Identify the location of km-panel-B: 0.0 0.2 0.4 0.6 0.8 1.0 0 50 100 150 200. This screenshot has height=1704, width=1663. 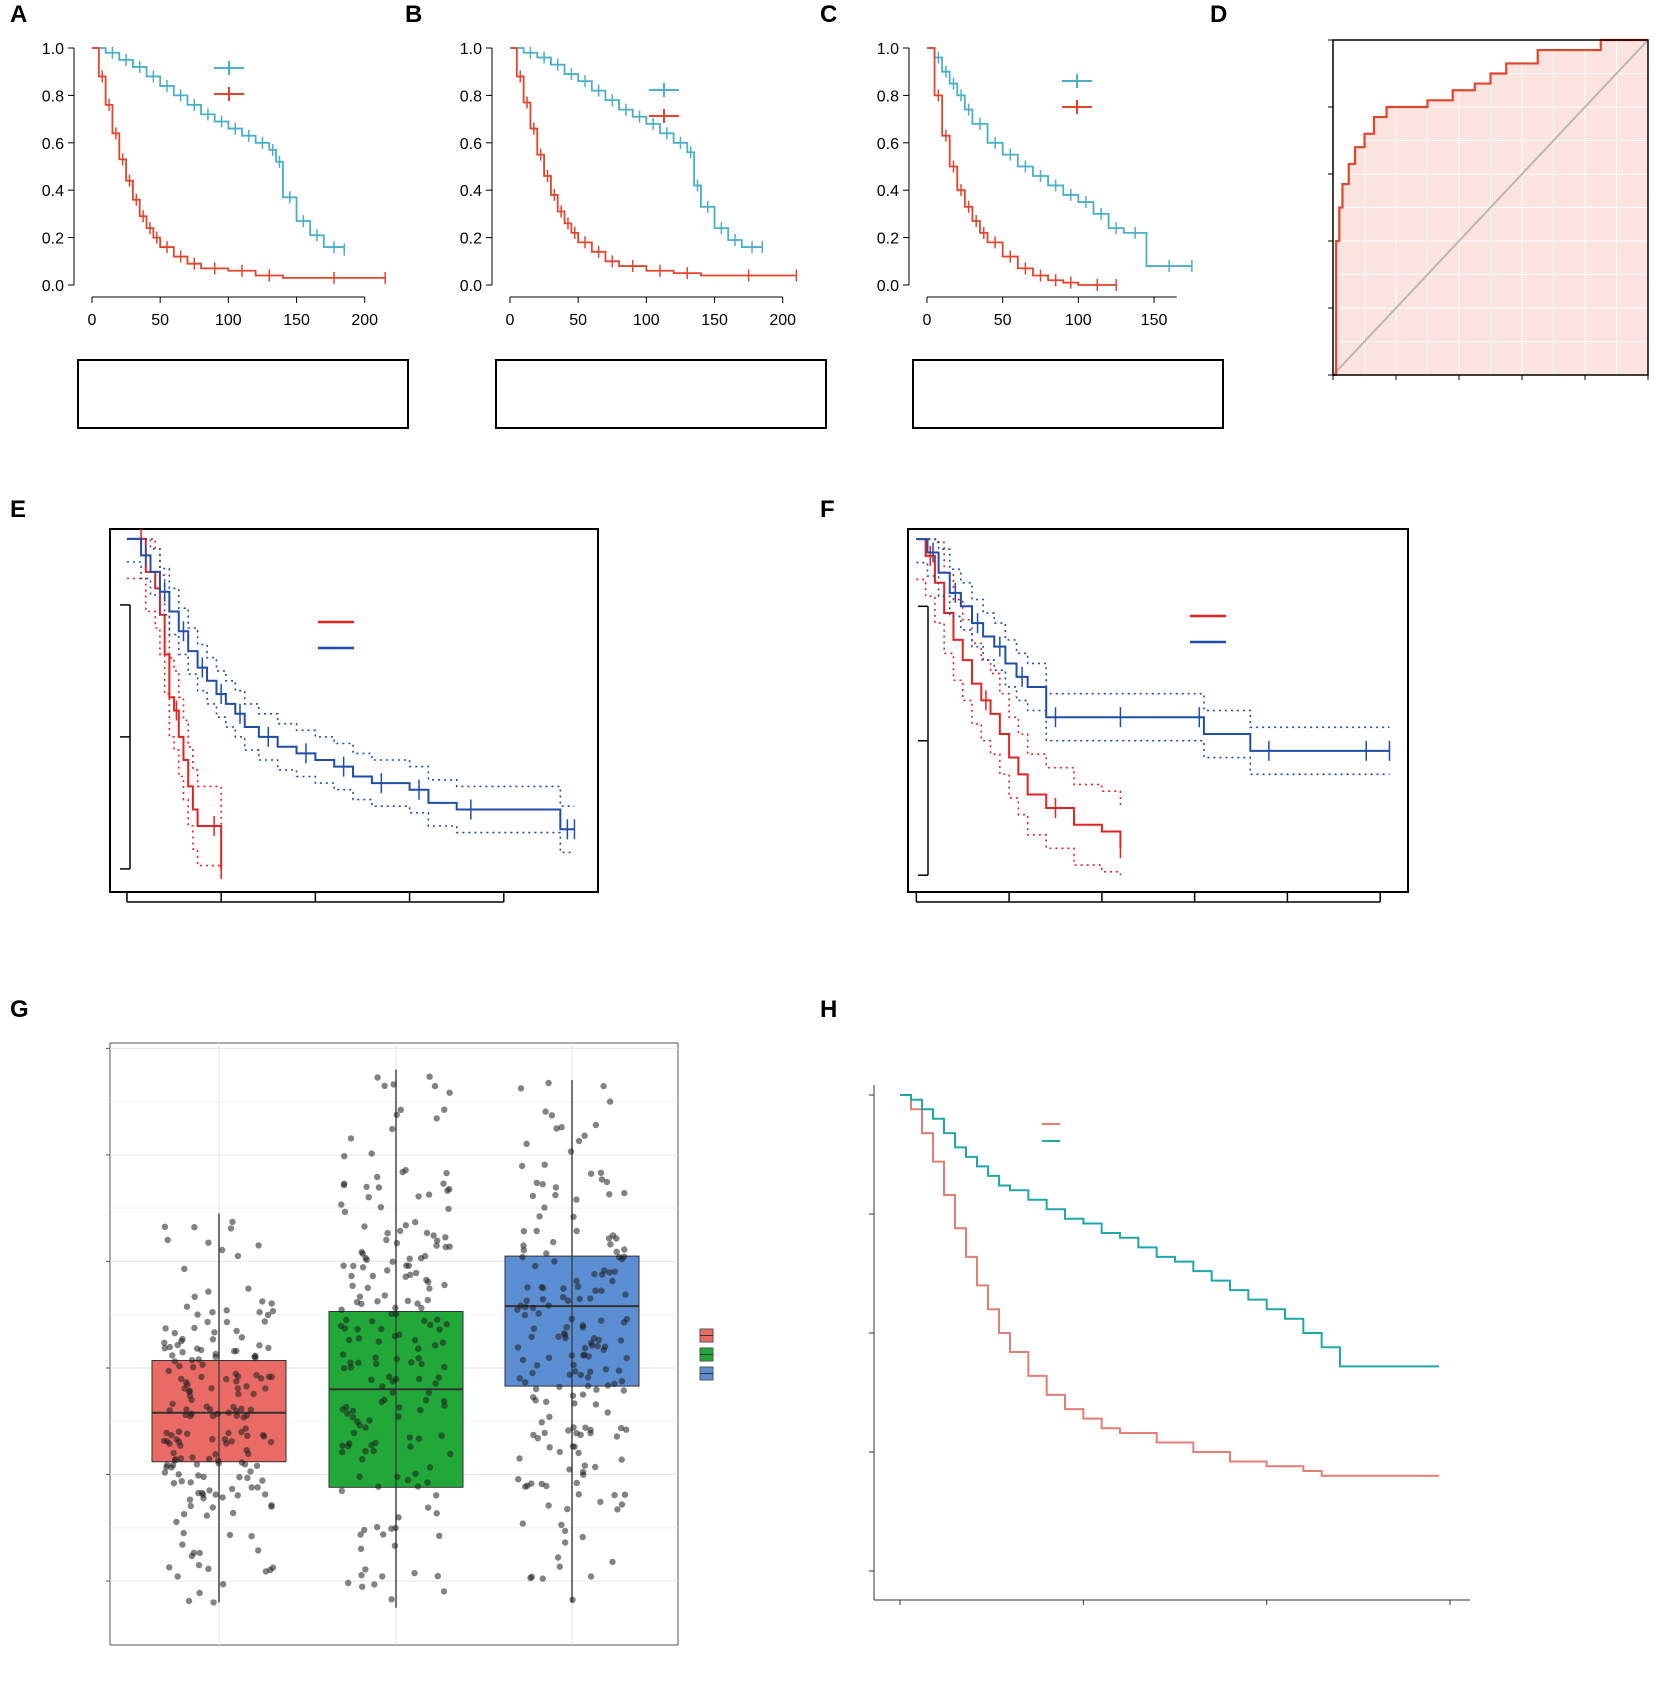
(643, 235).